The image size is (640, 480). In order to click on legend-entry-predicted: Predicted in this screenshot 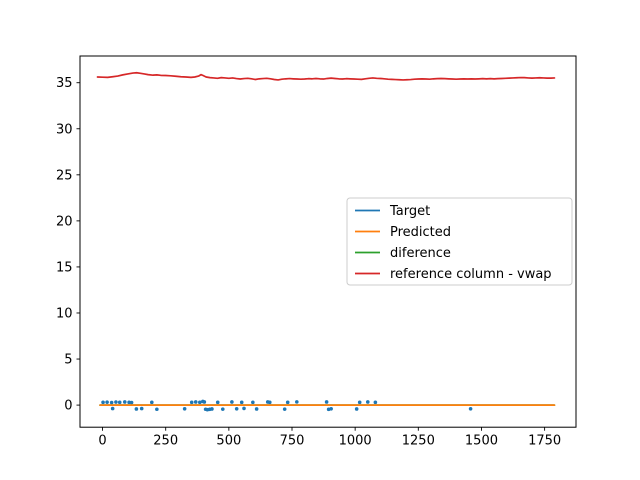, I will do `click(403, 232)`.